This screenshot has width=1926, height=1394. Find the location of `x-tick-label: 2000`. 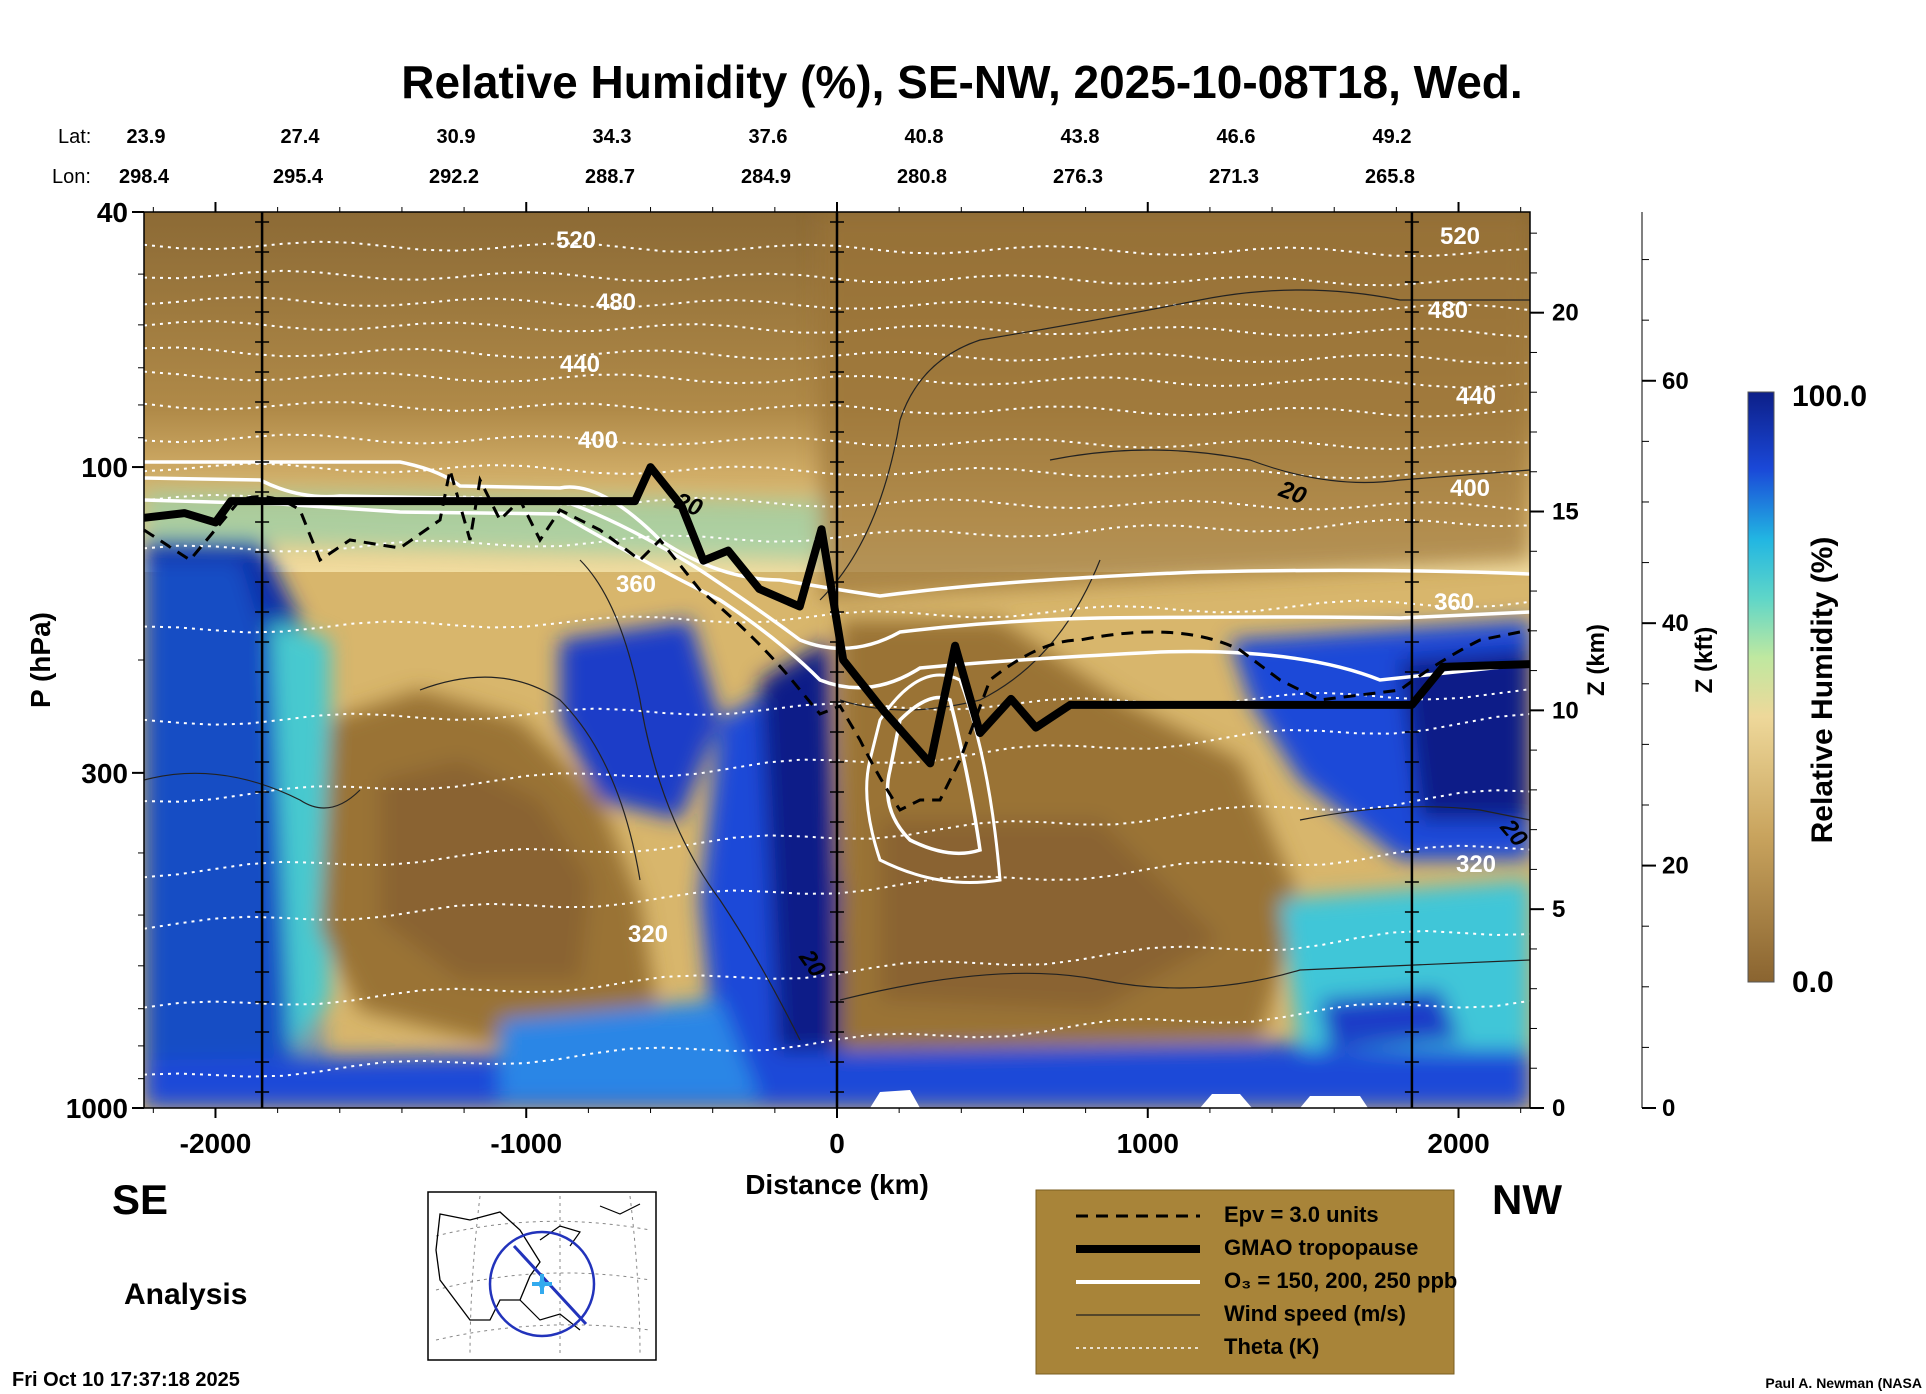

x-tick-label: 2000 is located at coordinates (1458, 1143).